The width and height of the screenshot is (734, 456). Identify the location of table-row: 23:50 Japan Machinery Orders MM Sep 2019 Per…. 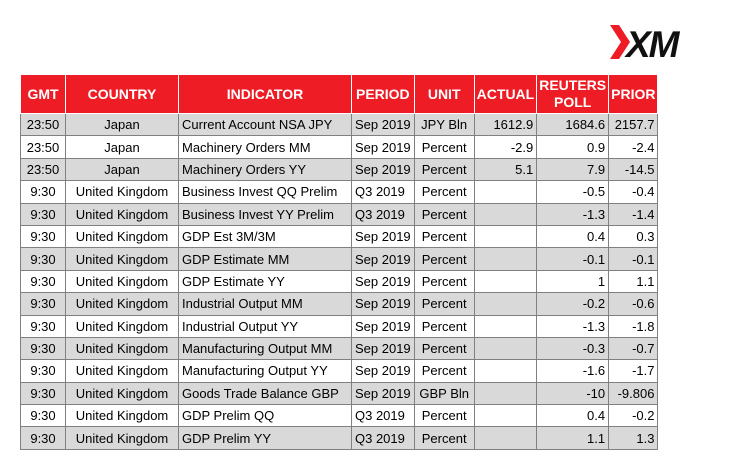
(339, 147).